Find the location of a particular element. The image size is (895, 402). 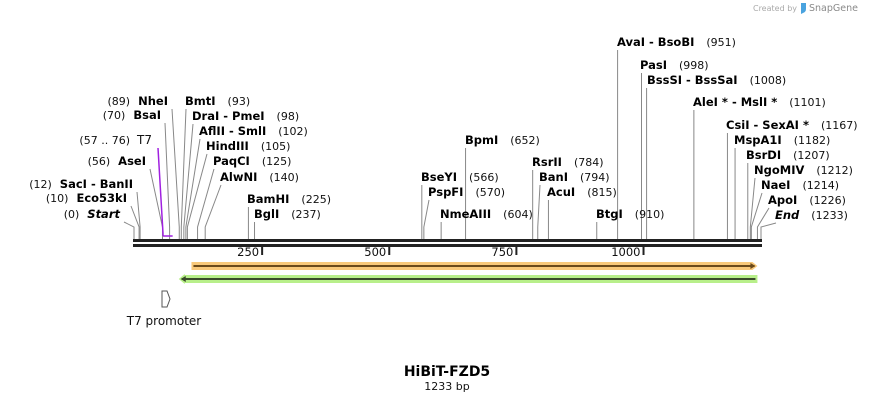

site-name: SacI - BanII is located at coordinates (96, 184).